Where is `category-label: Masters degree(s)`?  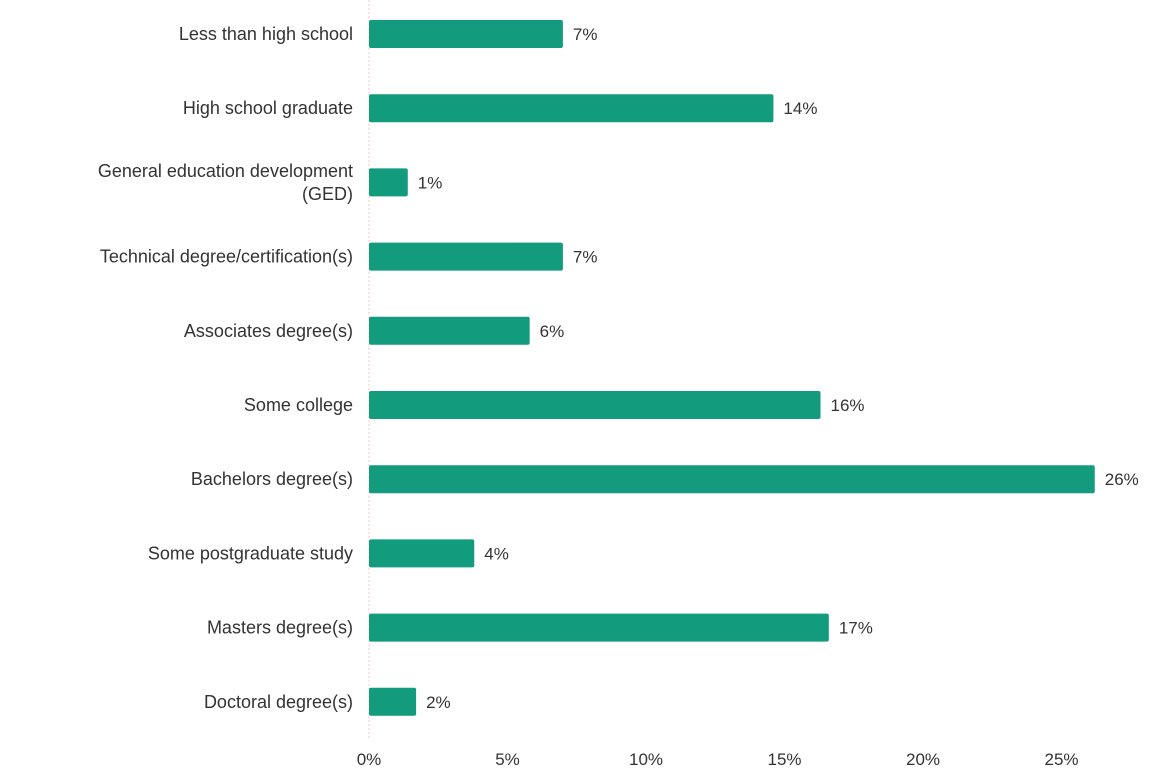 category-label: Masters degree(s) is located at coordinates (280, 628).